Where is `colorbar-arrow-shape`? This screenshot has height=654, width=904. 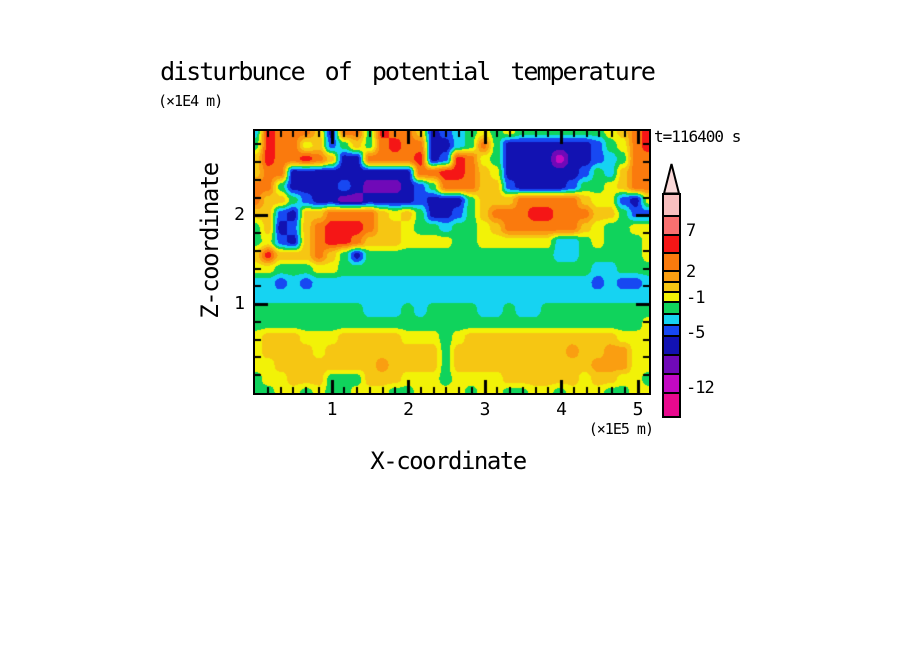
colorbar-arrow-shape is located at coordinates (671, 179).